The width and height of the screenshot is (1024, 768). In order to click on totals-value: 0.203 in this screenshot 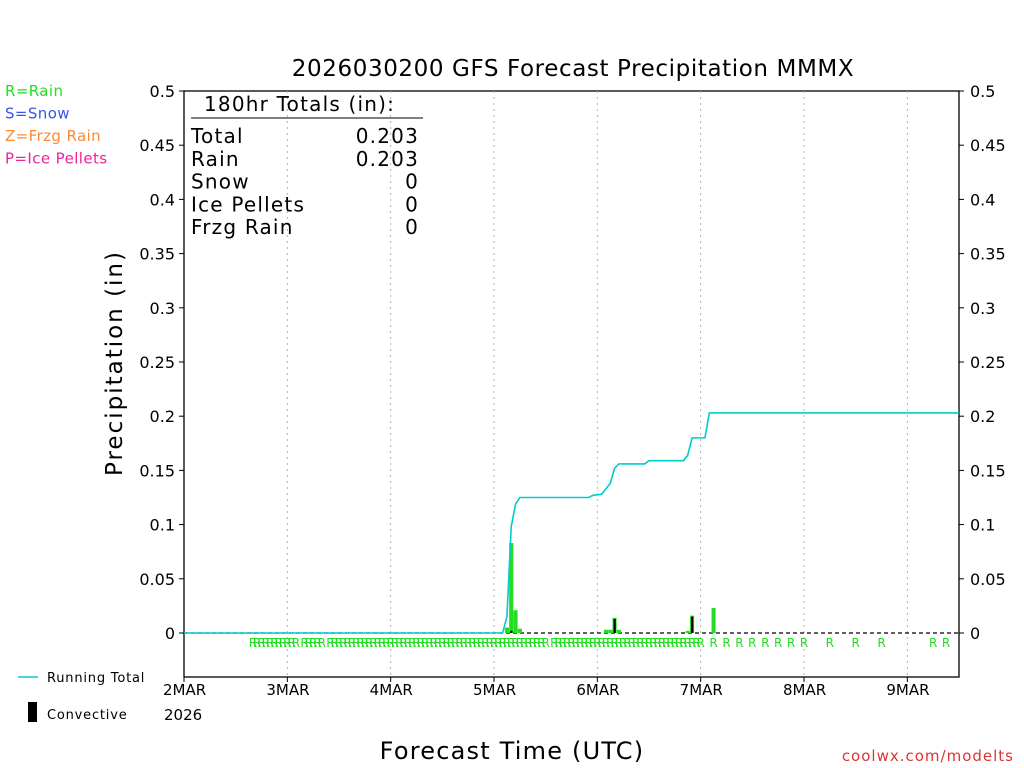, I will do `click(387, 159)`.